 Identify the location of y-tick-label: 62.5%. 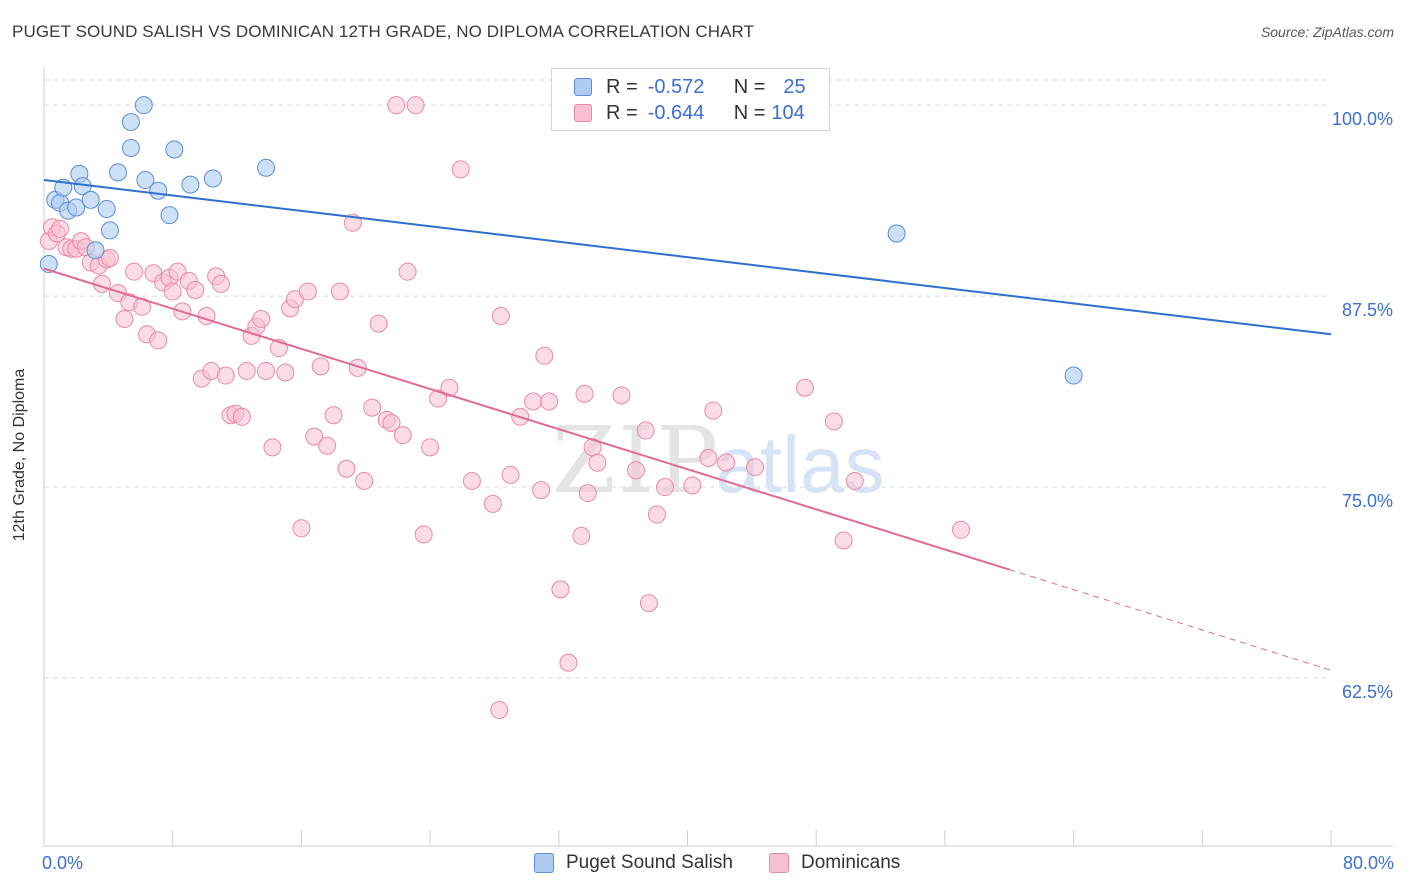
(1367, 692).